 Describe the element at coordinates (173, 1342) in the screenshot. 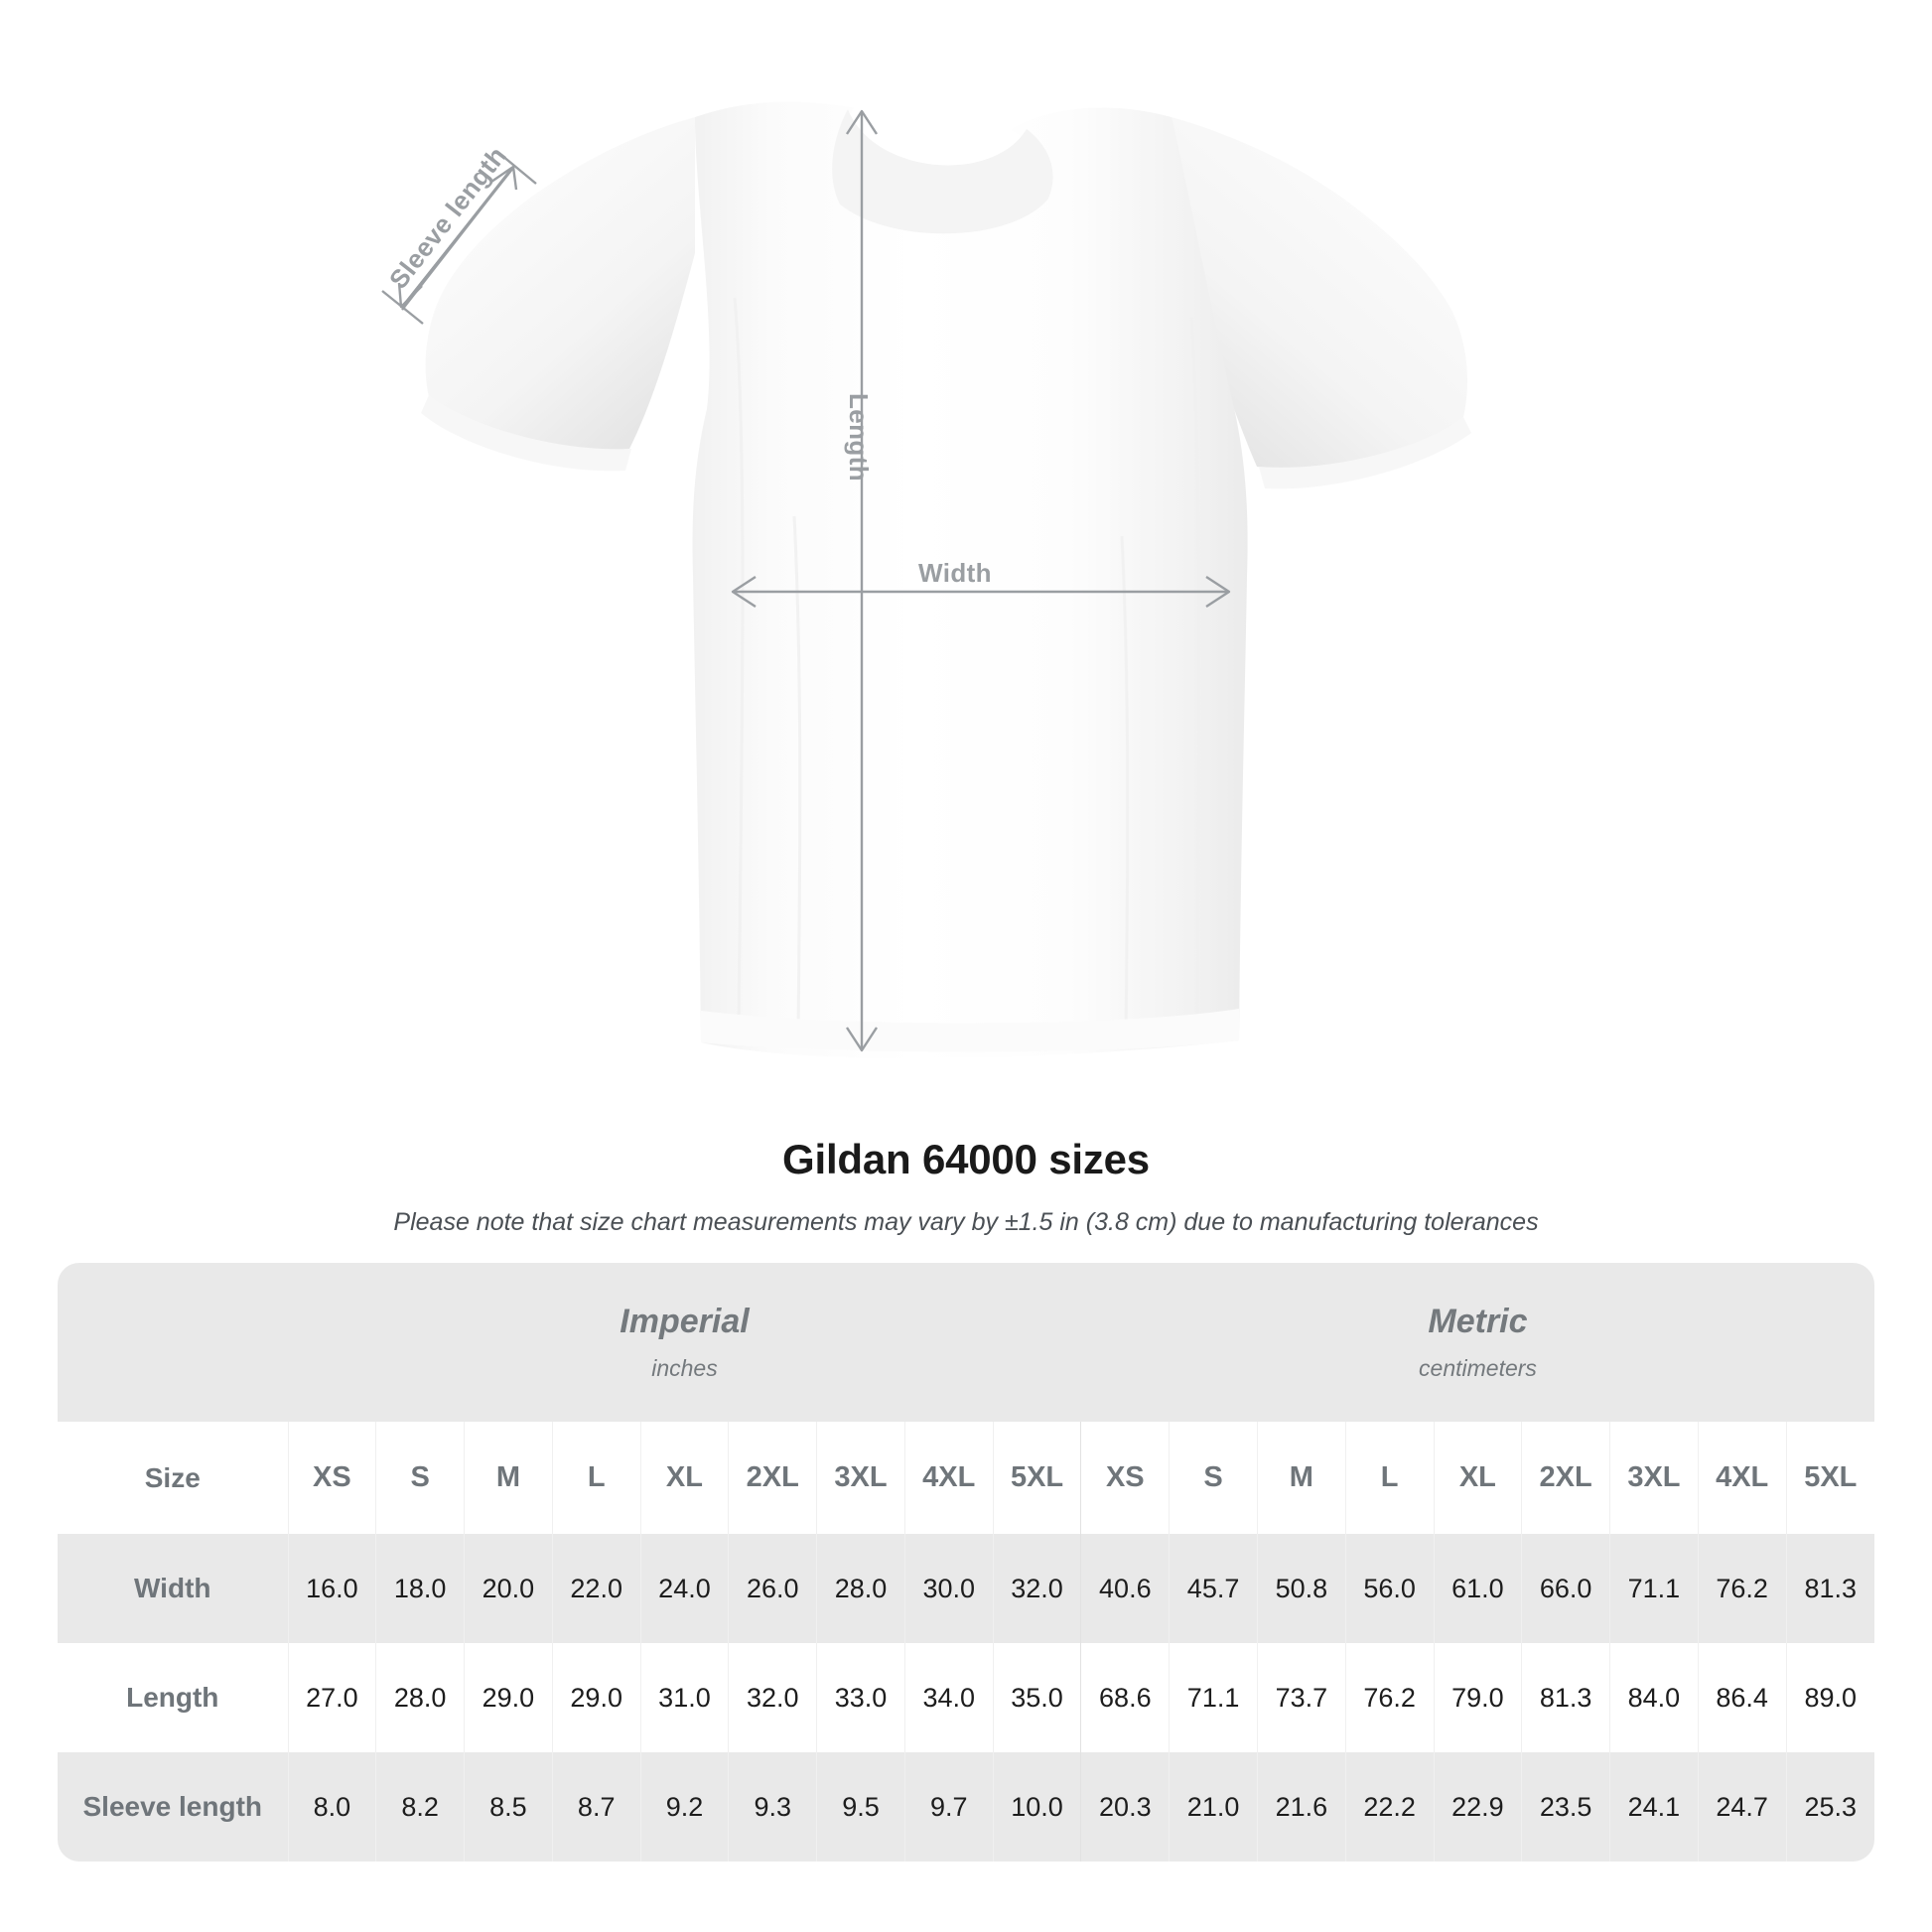

I see `unit-spacer-cell` at that location.